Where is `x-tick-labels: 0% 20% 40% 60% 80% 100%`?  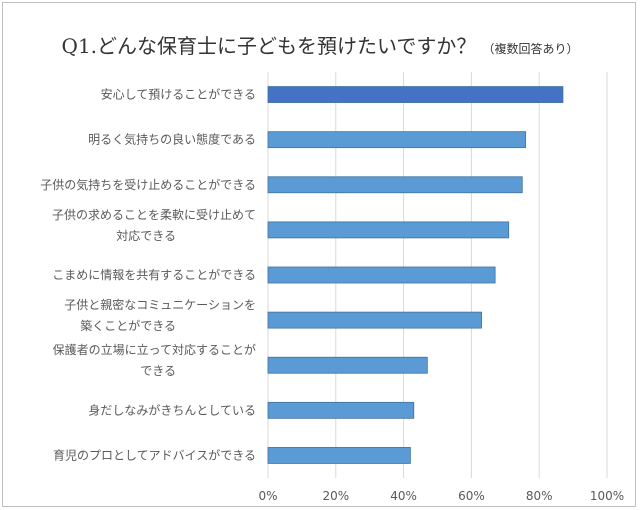
x-tick-labels: 0% 20% 40% 60% 80% 100% is located at coordinates (441, 496).